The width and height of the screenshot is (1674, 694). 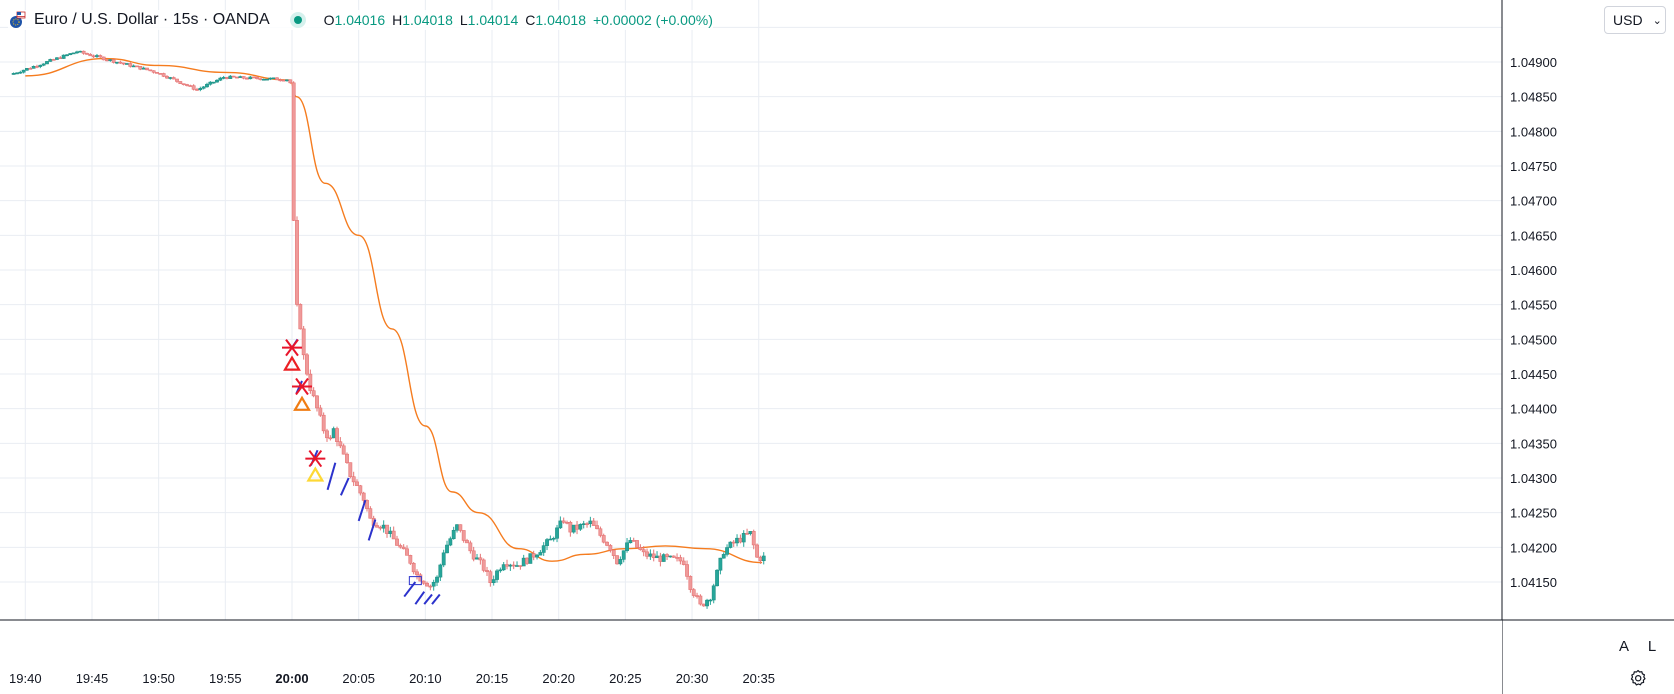 I want to click on price-tick-label: 1.04800, so click(x=1533, y=131).